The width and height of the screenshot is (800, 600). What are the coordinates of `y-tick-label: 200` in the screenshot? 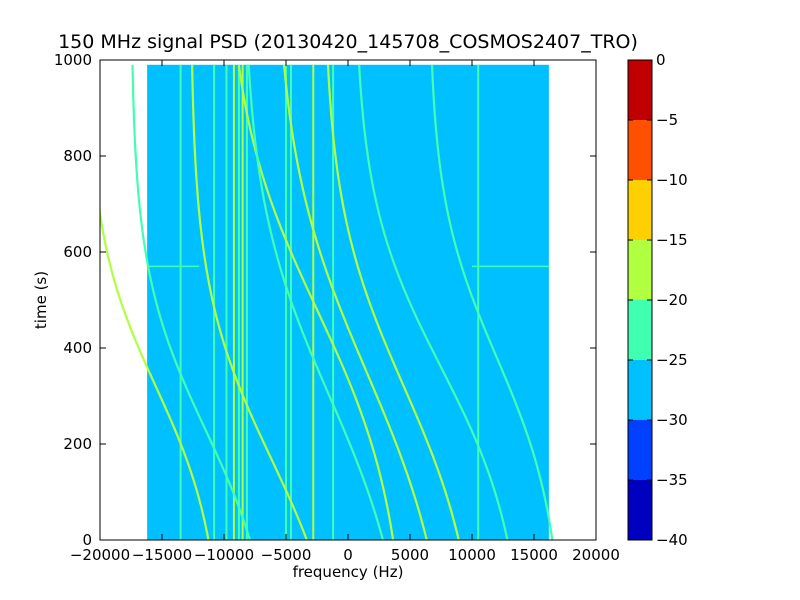 It's located at (77, 444).